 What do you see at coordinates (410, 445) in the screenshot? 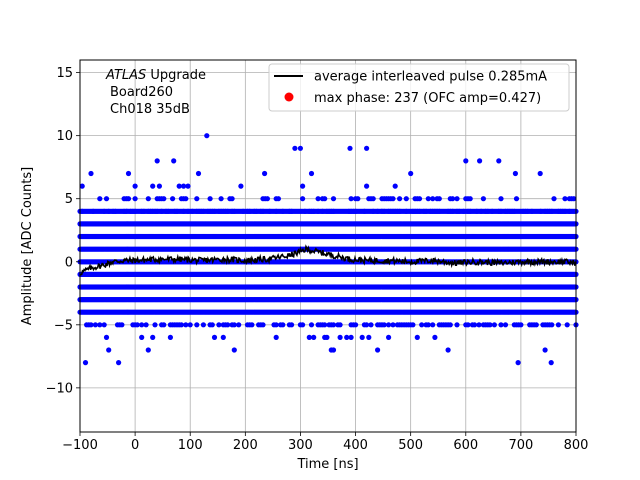
I see `x-tick-label: 500` at bounding box center [410, 445].